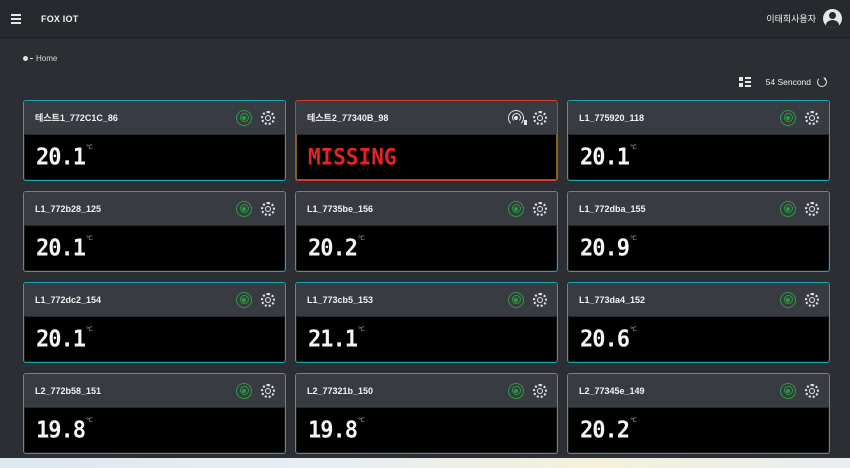 This screenshot has width=850, height=468. Describe the element at coordinates (348, 118) in the screenshot. I see `device-name: 테스트2_77340B_98` at that location.